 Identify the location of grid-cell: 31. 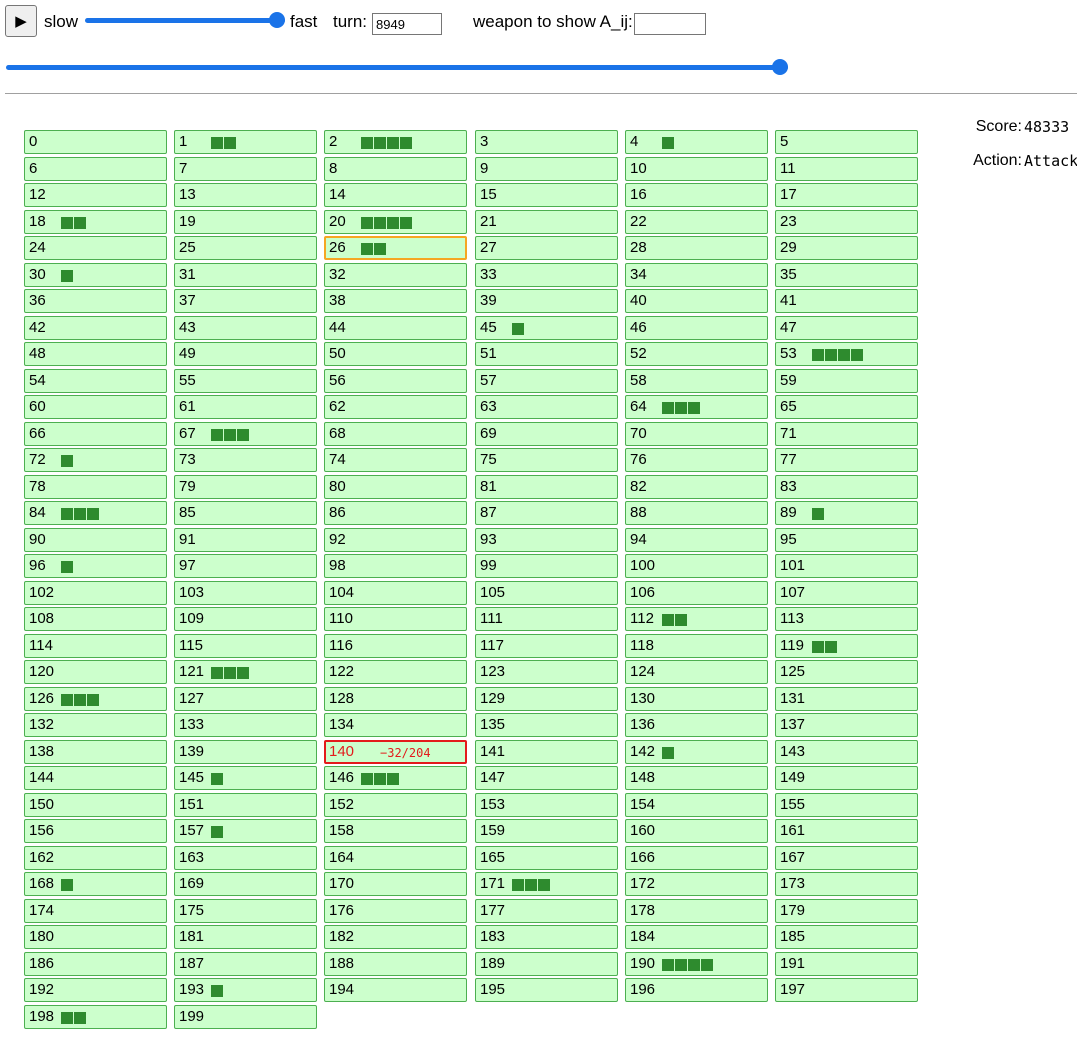
(245, 275).